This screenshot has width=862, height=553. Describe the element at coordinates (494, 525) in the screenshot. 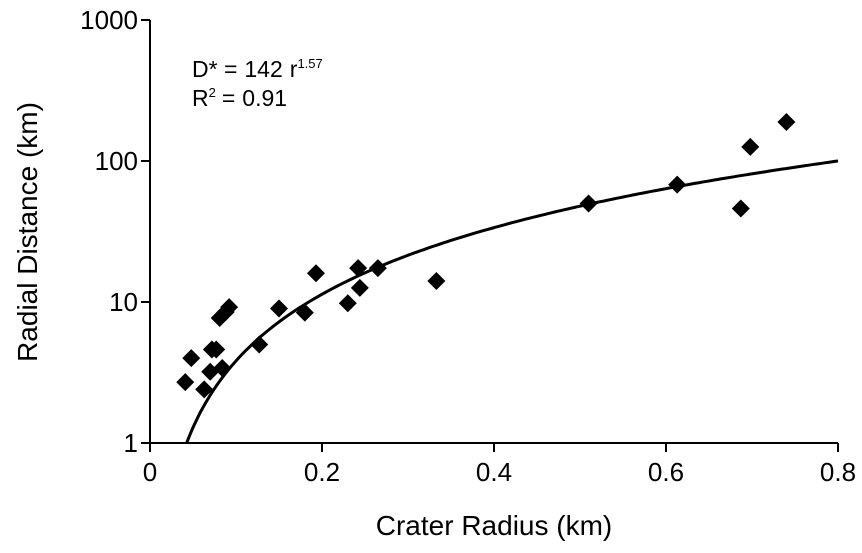

I see `x-axis-label: Crater Radius (km)` at that location.